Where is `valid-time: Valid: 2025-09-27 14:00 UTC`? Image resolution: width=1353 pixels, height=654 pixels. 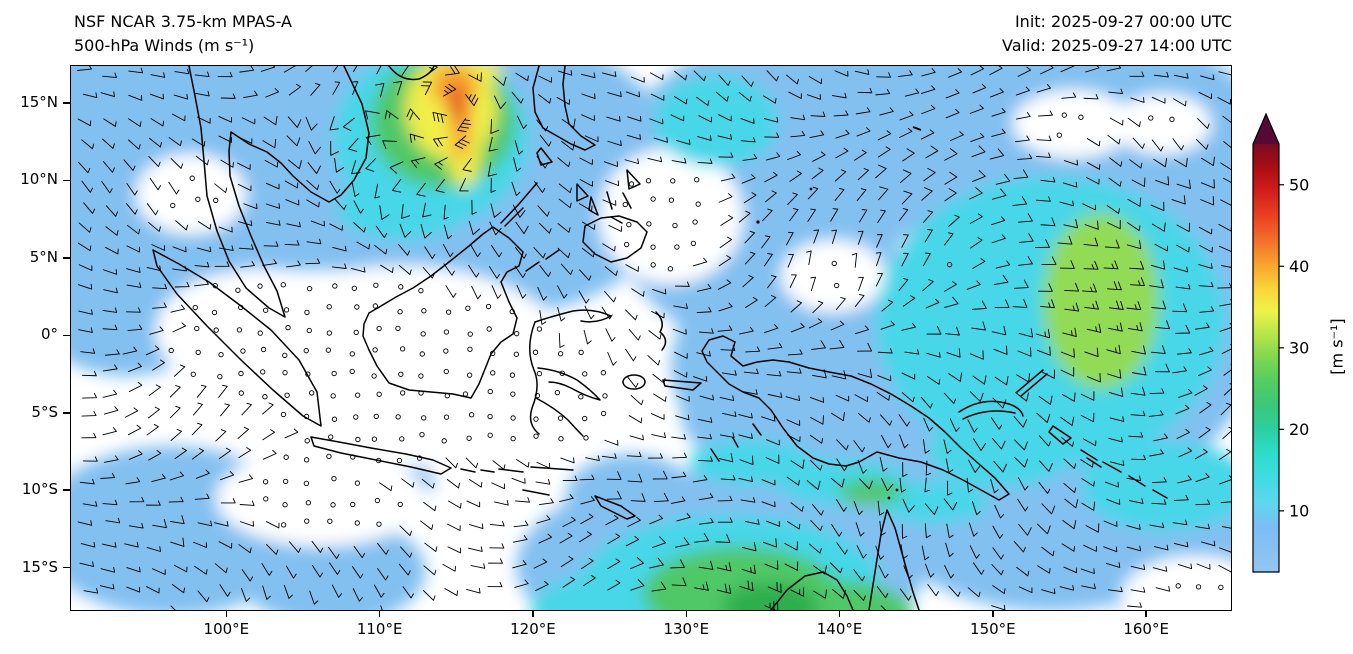
valid-time: Valid: 2025-09-27 14:00 UTC is located at coordinates (1116, 45).